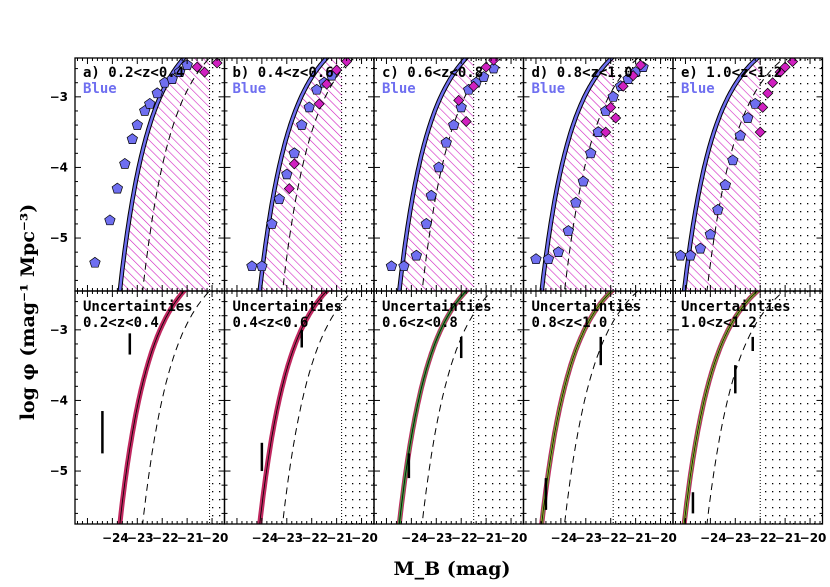  Describe the element at coordinates (432, 73) in the screenshot. I see `panel-label: c) 0.6<z<0.8` at that location.